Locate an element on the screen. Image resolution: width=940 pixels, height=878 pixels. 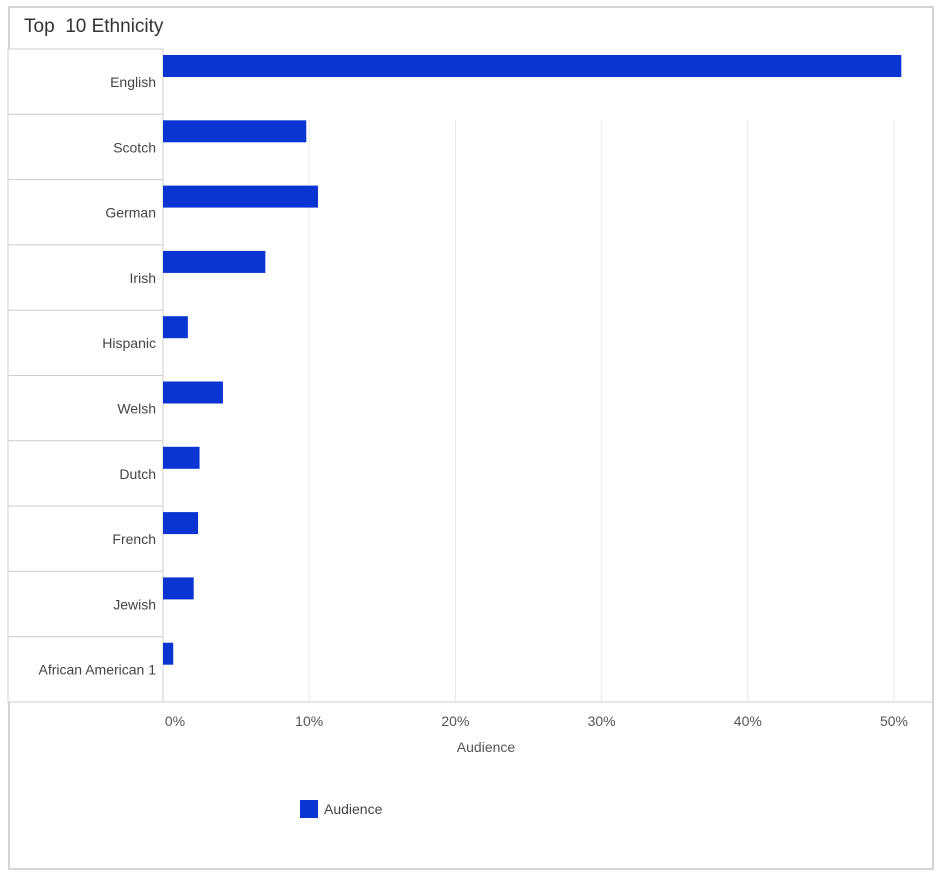
category-label: Hispanic is located at coordinates (129, 343).